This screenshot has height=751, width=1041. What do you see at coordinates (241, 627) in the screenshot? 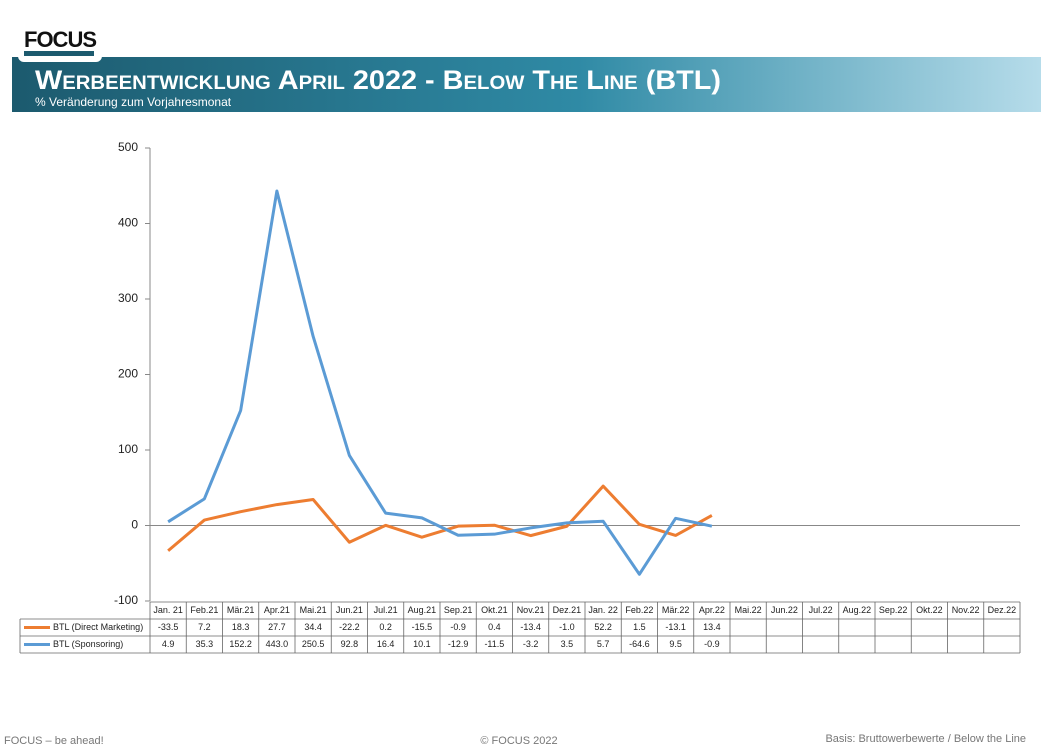
I see `table-value: 18.3` at bounding box center [241, 627].